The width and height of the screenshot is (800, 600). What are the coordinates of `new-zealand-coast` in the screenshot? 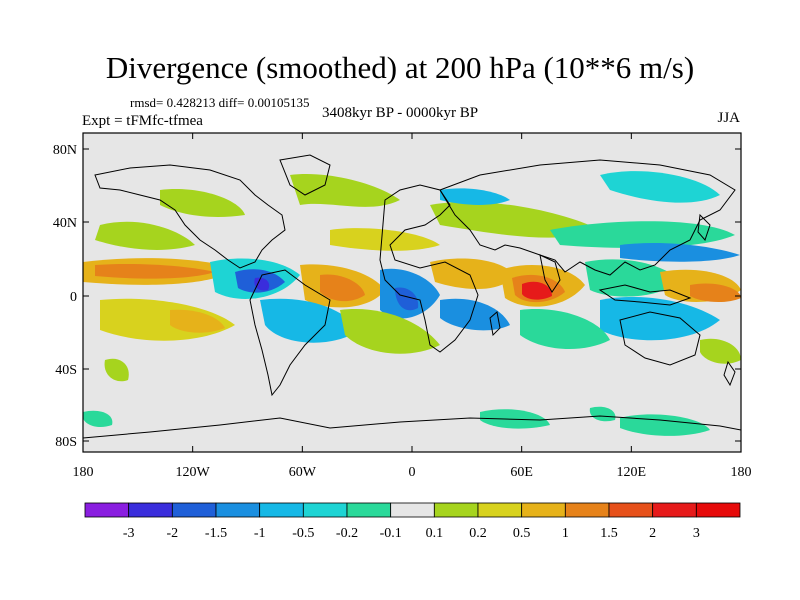 It's located at (729, 373).